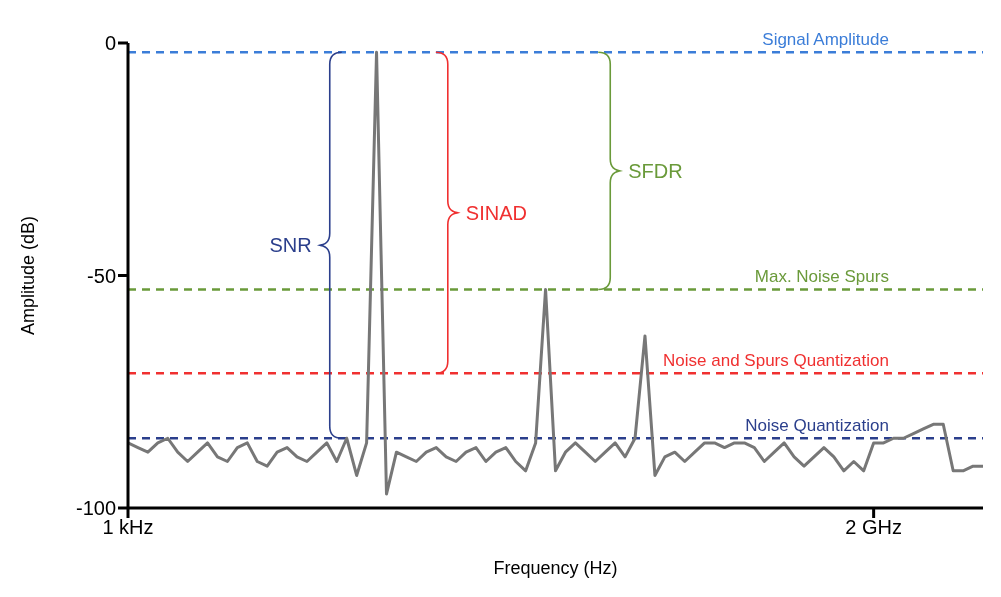  I want to click on annotation: SNR, so click(290, 245).